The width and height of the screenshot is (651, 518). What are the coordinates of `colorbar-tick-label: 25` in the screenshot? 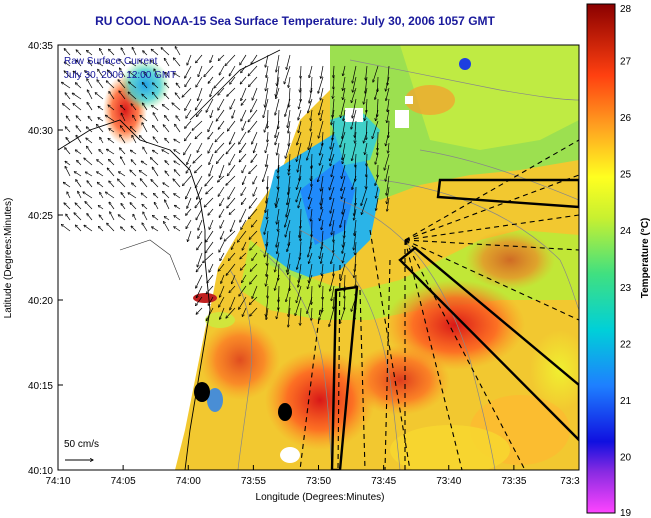 It's located at (626, 175).